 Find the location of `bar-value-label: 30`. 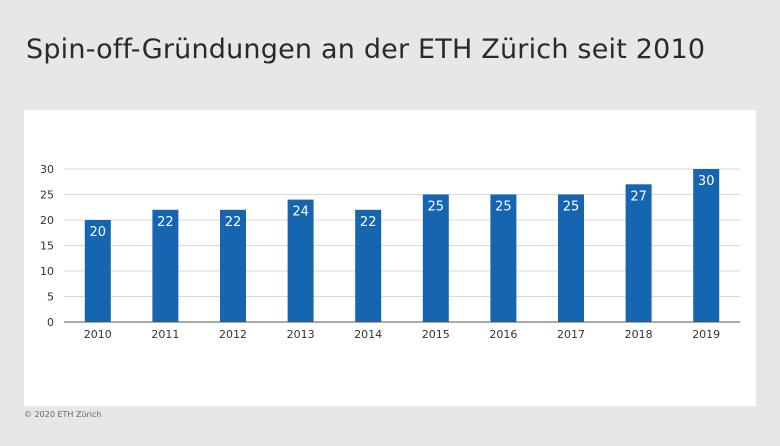

bar-value-label: 30 is located at coordinates (706, 181).